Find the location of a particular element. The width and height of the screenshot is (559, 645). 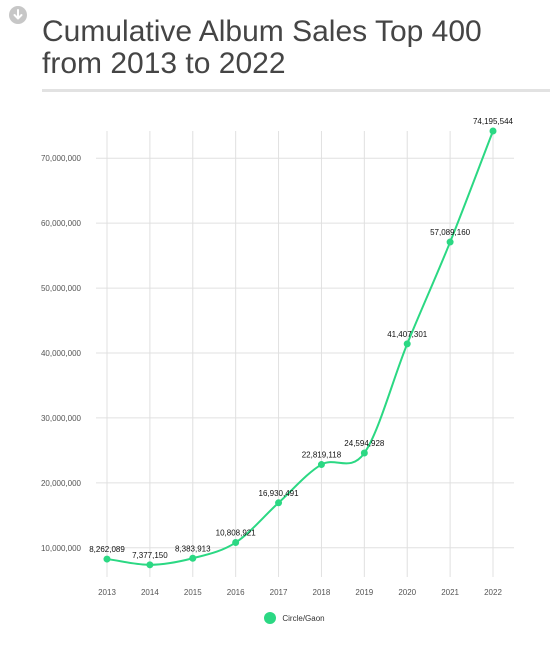

legend: Circle/Gaon is located at coordinates (279, 619).